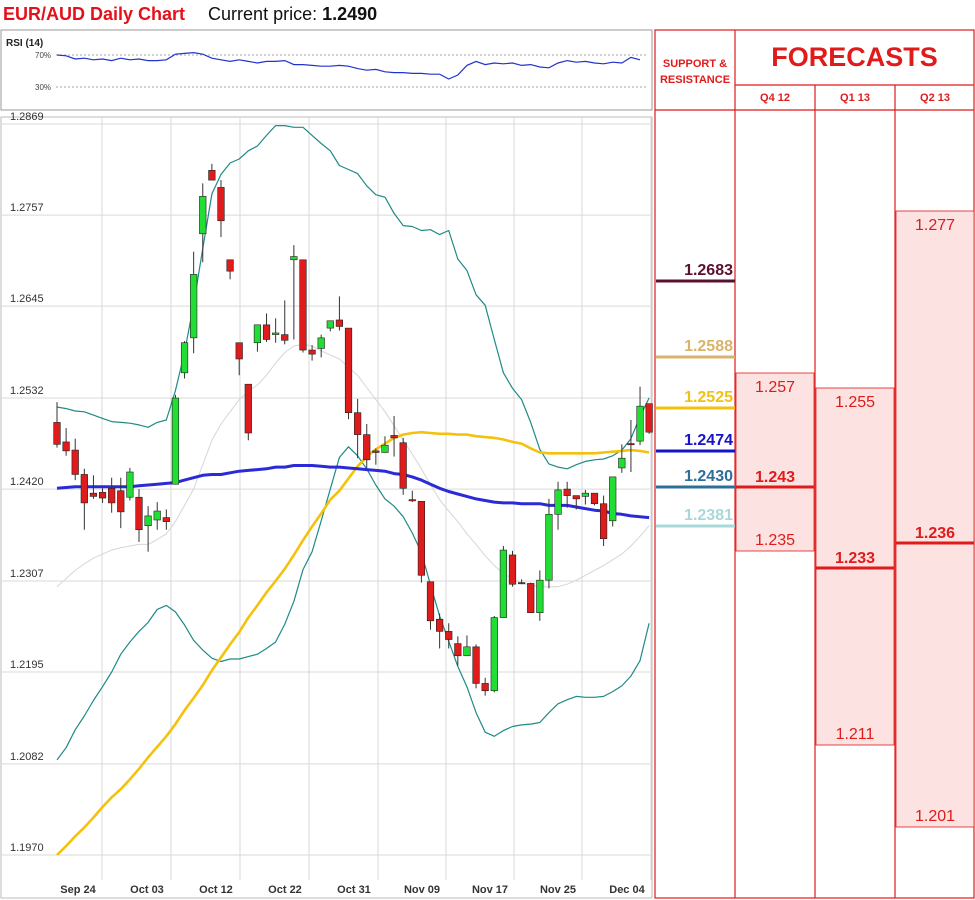 This screenshot has height=900, width=975. I want to click on y-tick-label: 1.2307, so click(27, 574).